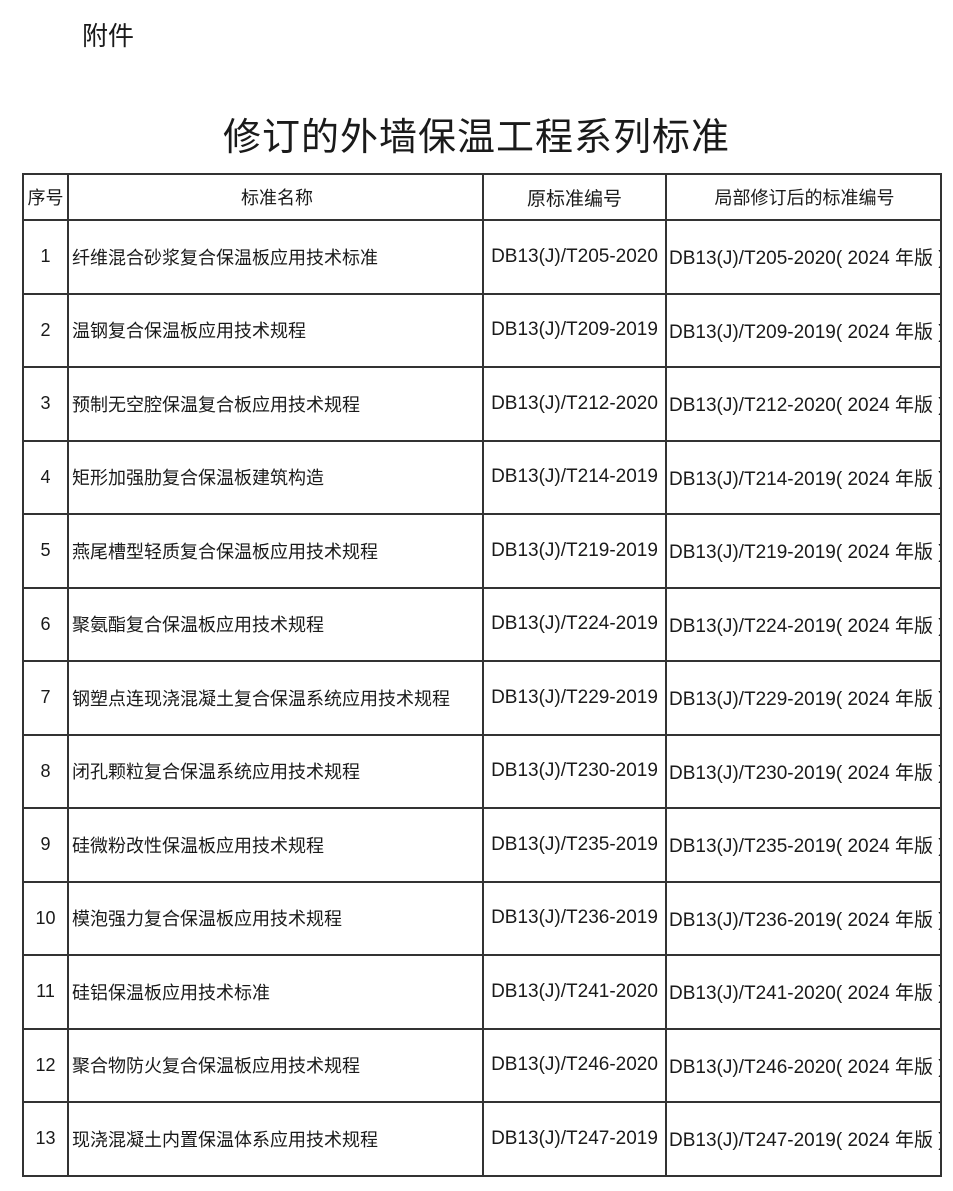  Describe the element at coordinates (45, 197) in the screenshot. I see `header-no: 序号` at that location.